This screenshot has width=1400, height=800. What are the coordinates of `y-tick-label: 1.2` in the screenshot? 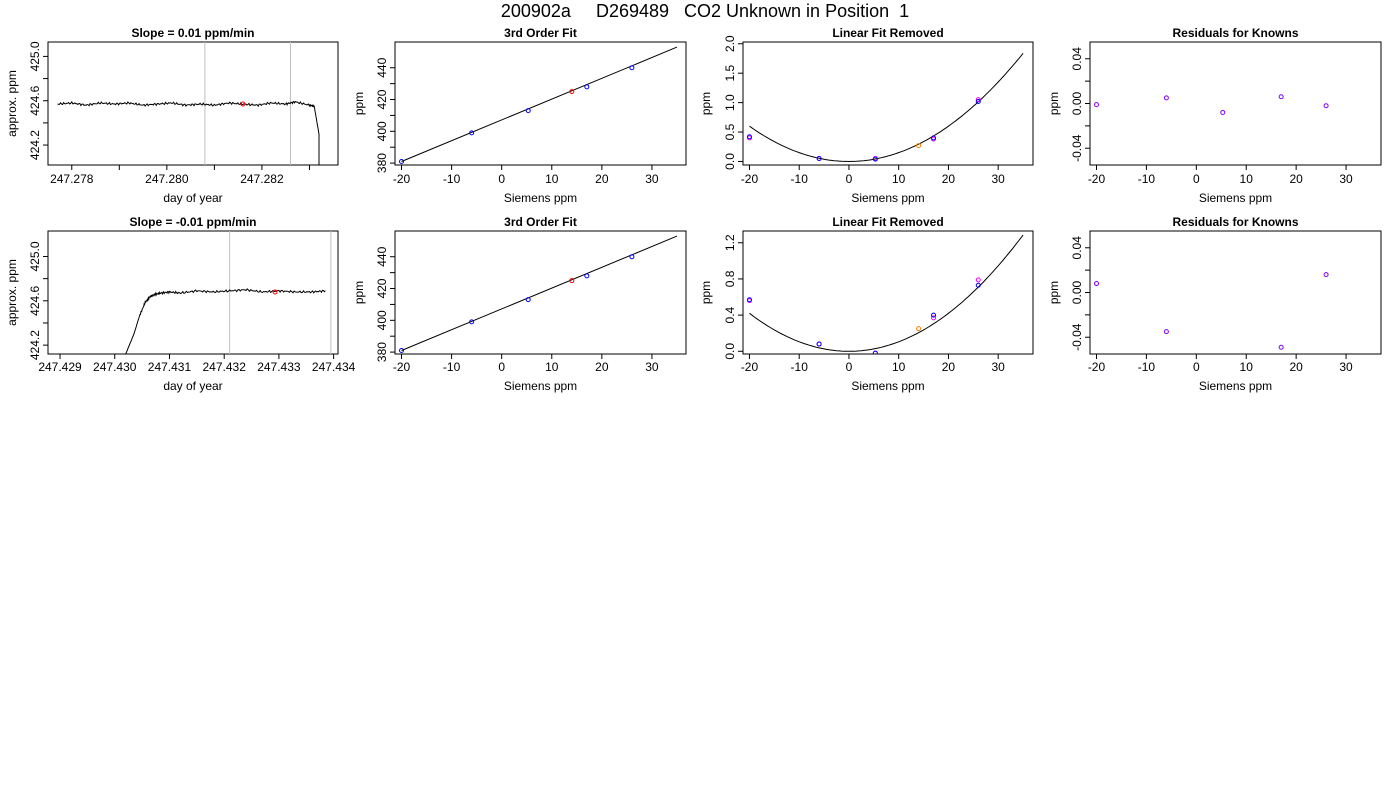 It's located at (730, 242).